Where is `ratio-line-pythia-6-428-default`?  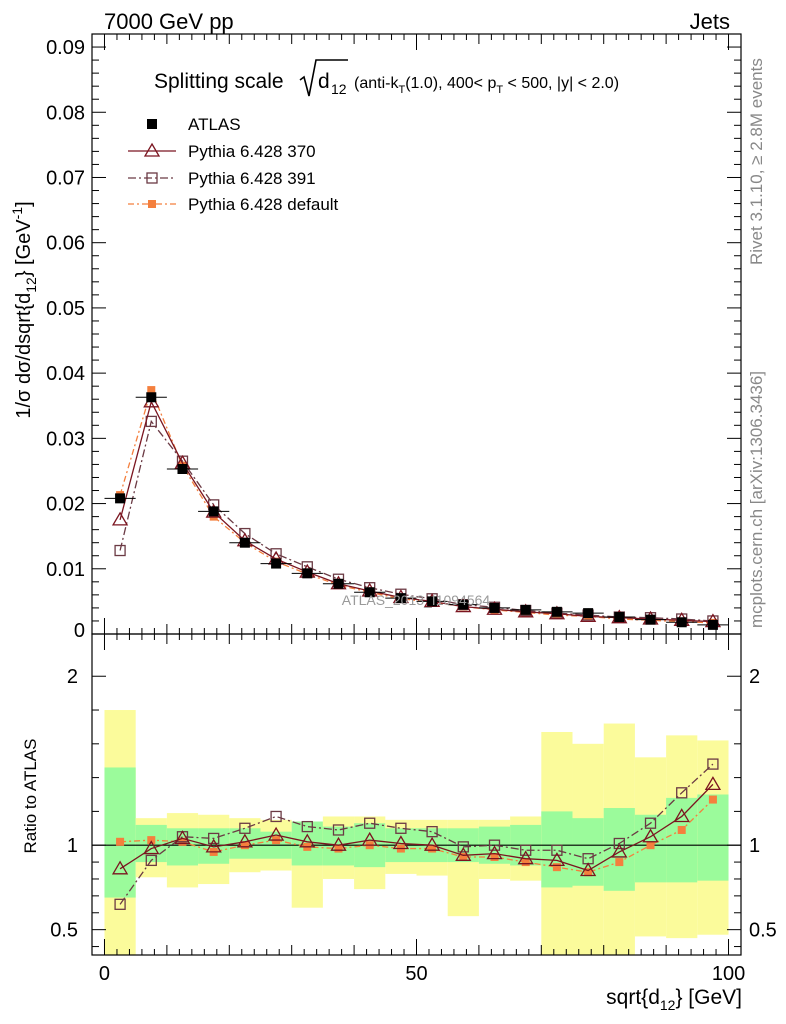 ratio-line-pythia-6-428-default is located at coordinates (417, 836).